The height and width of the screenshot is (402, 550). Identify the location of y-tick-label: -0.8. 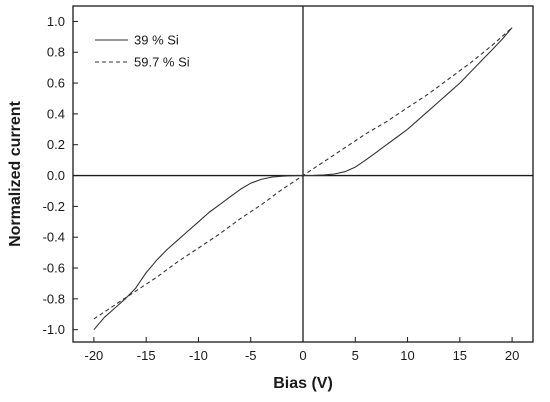
(54, 298).